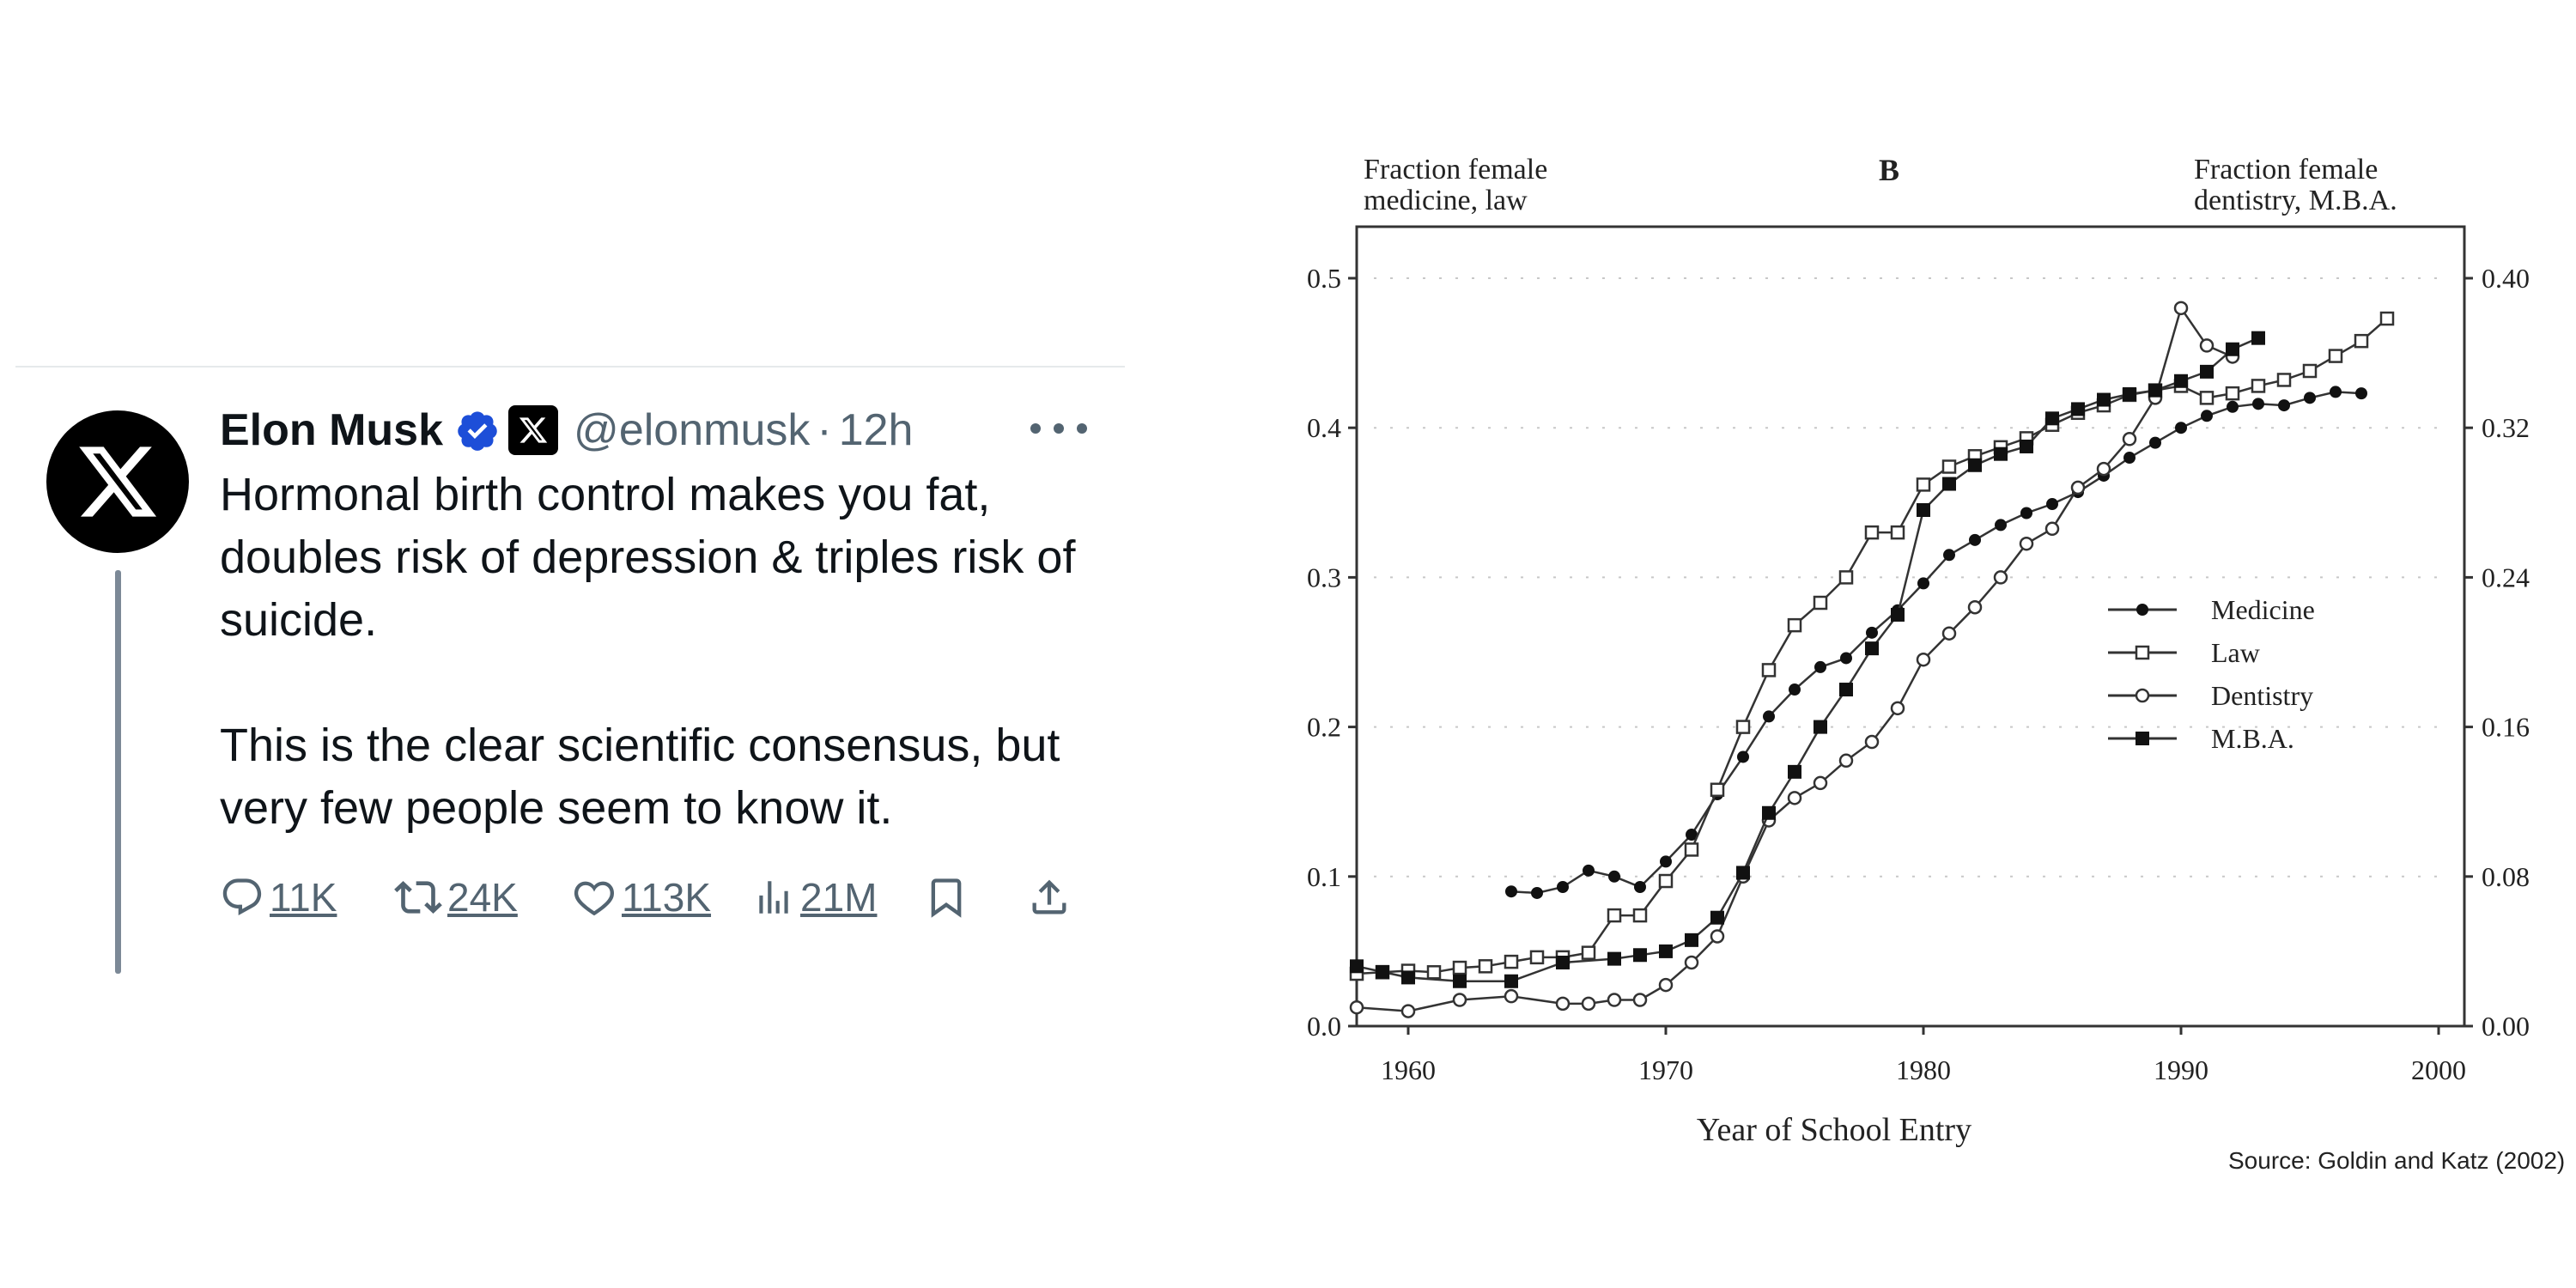 The image size is (2576, 1288). I want to click on x-tick-label: 1980, so click(1923, 1069).